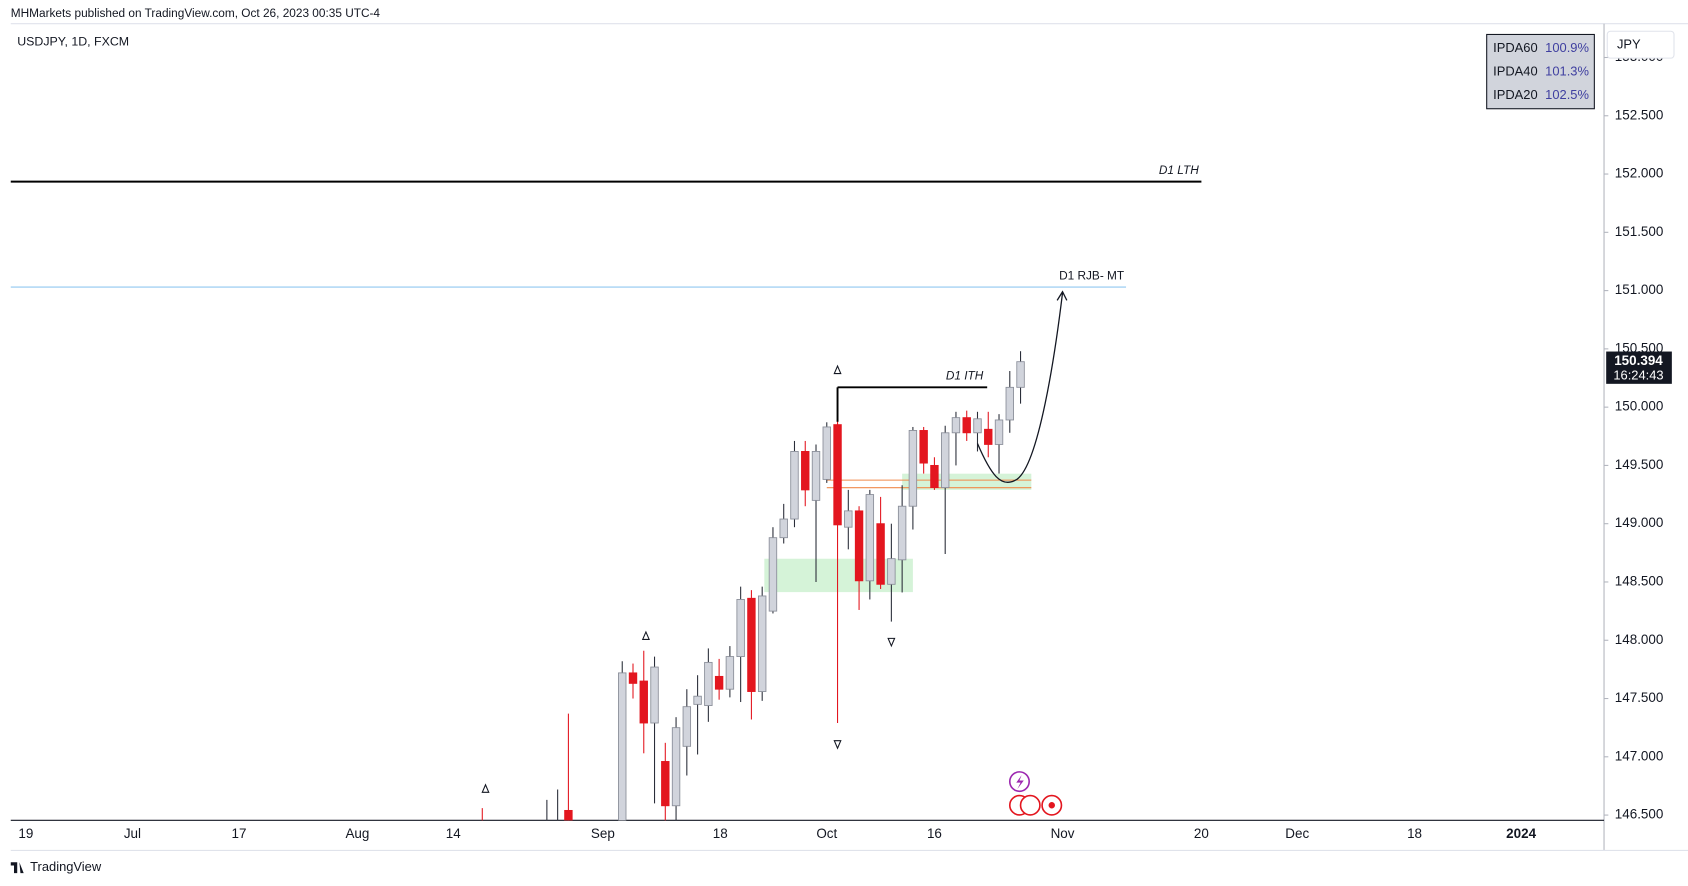 This screenshot has width=1688, height=886. I want to click on y-tick-label: 152.000, so click(1639, 173).